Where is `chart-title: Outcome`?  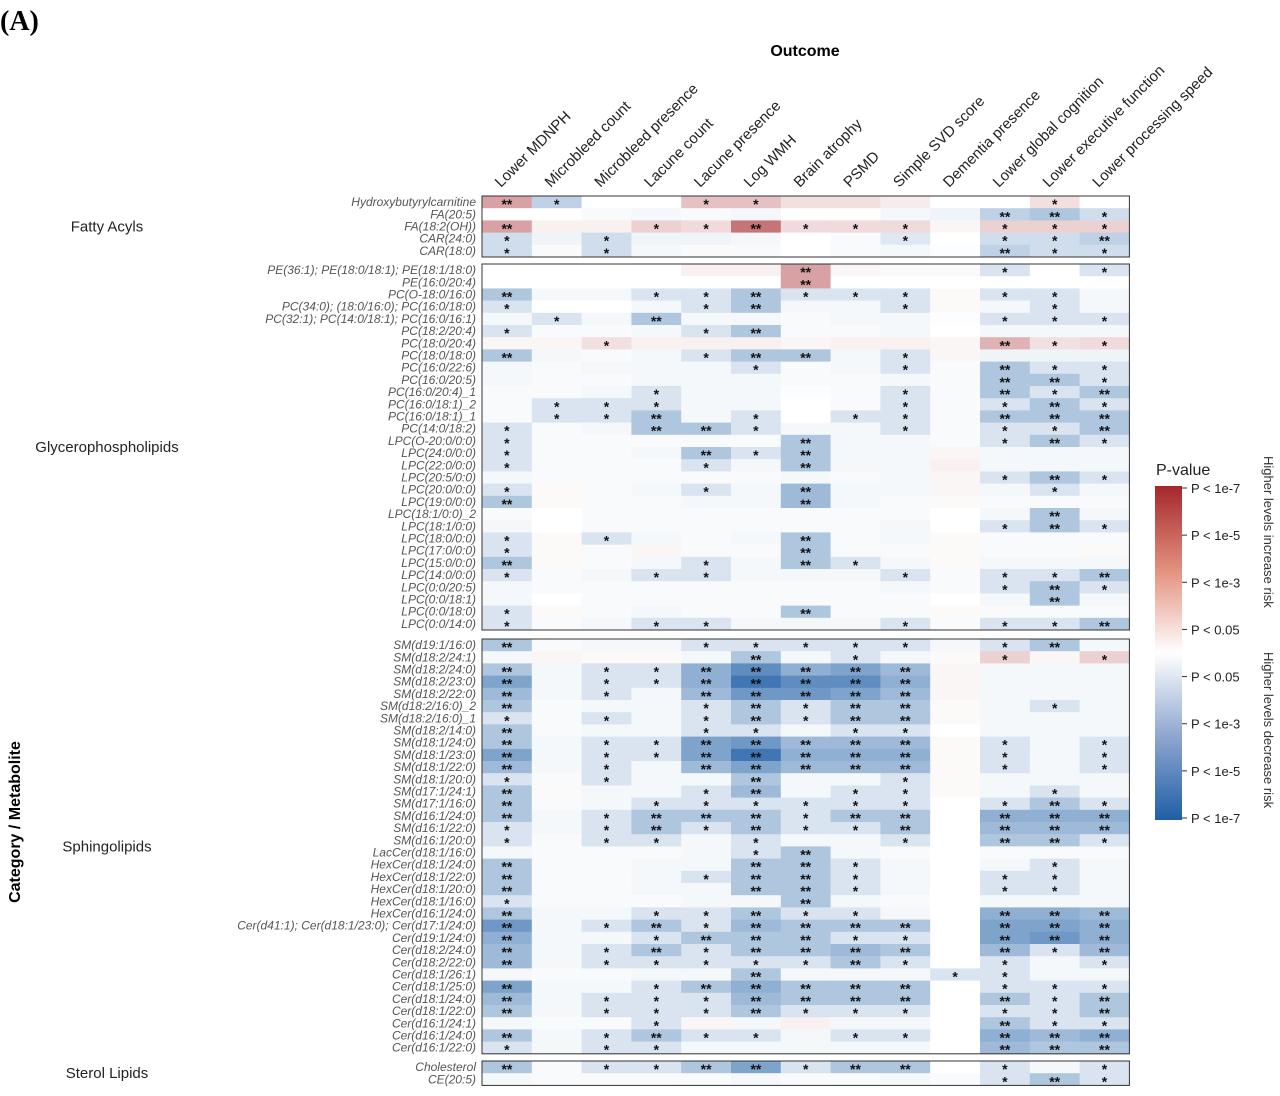 chart-title: Outcome is located at coordinates (804, 51).